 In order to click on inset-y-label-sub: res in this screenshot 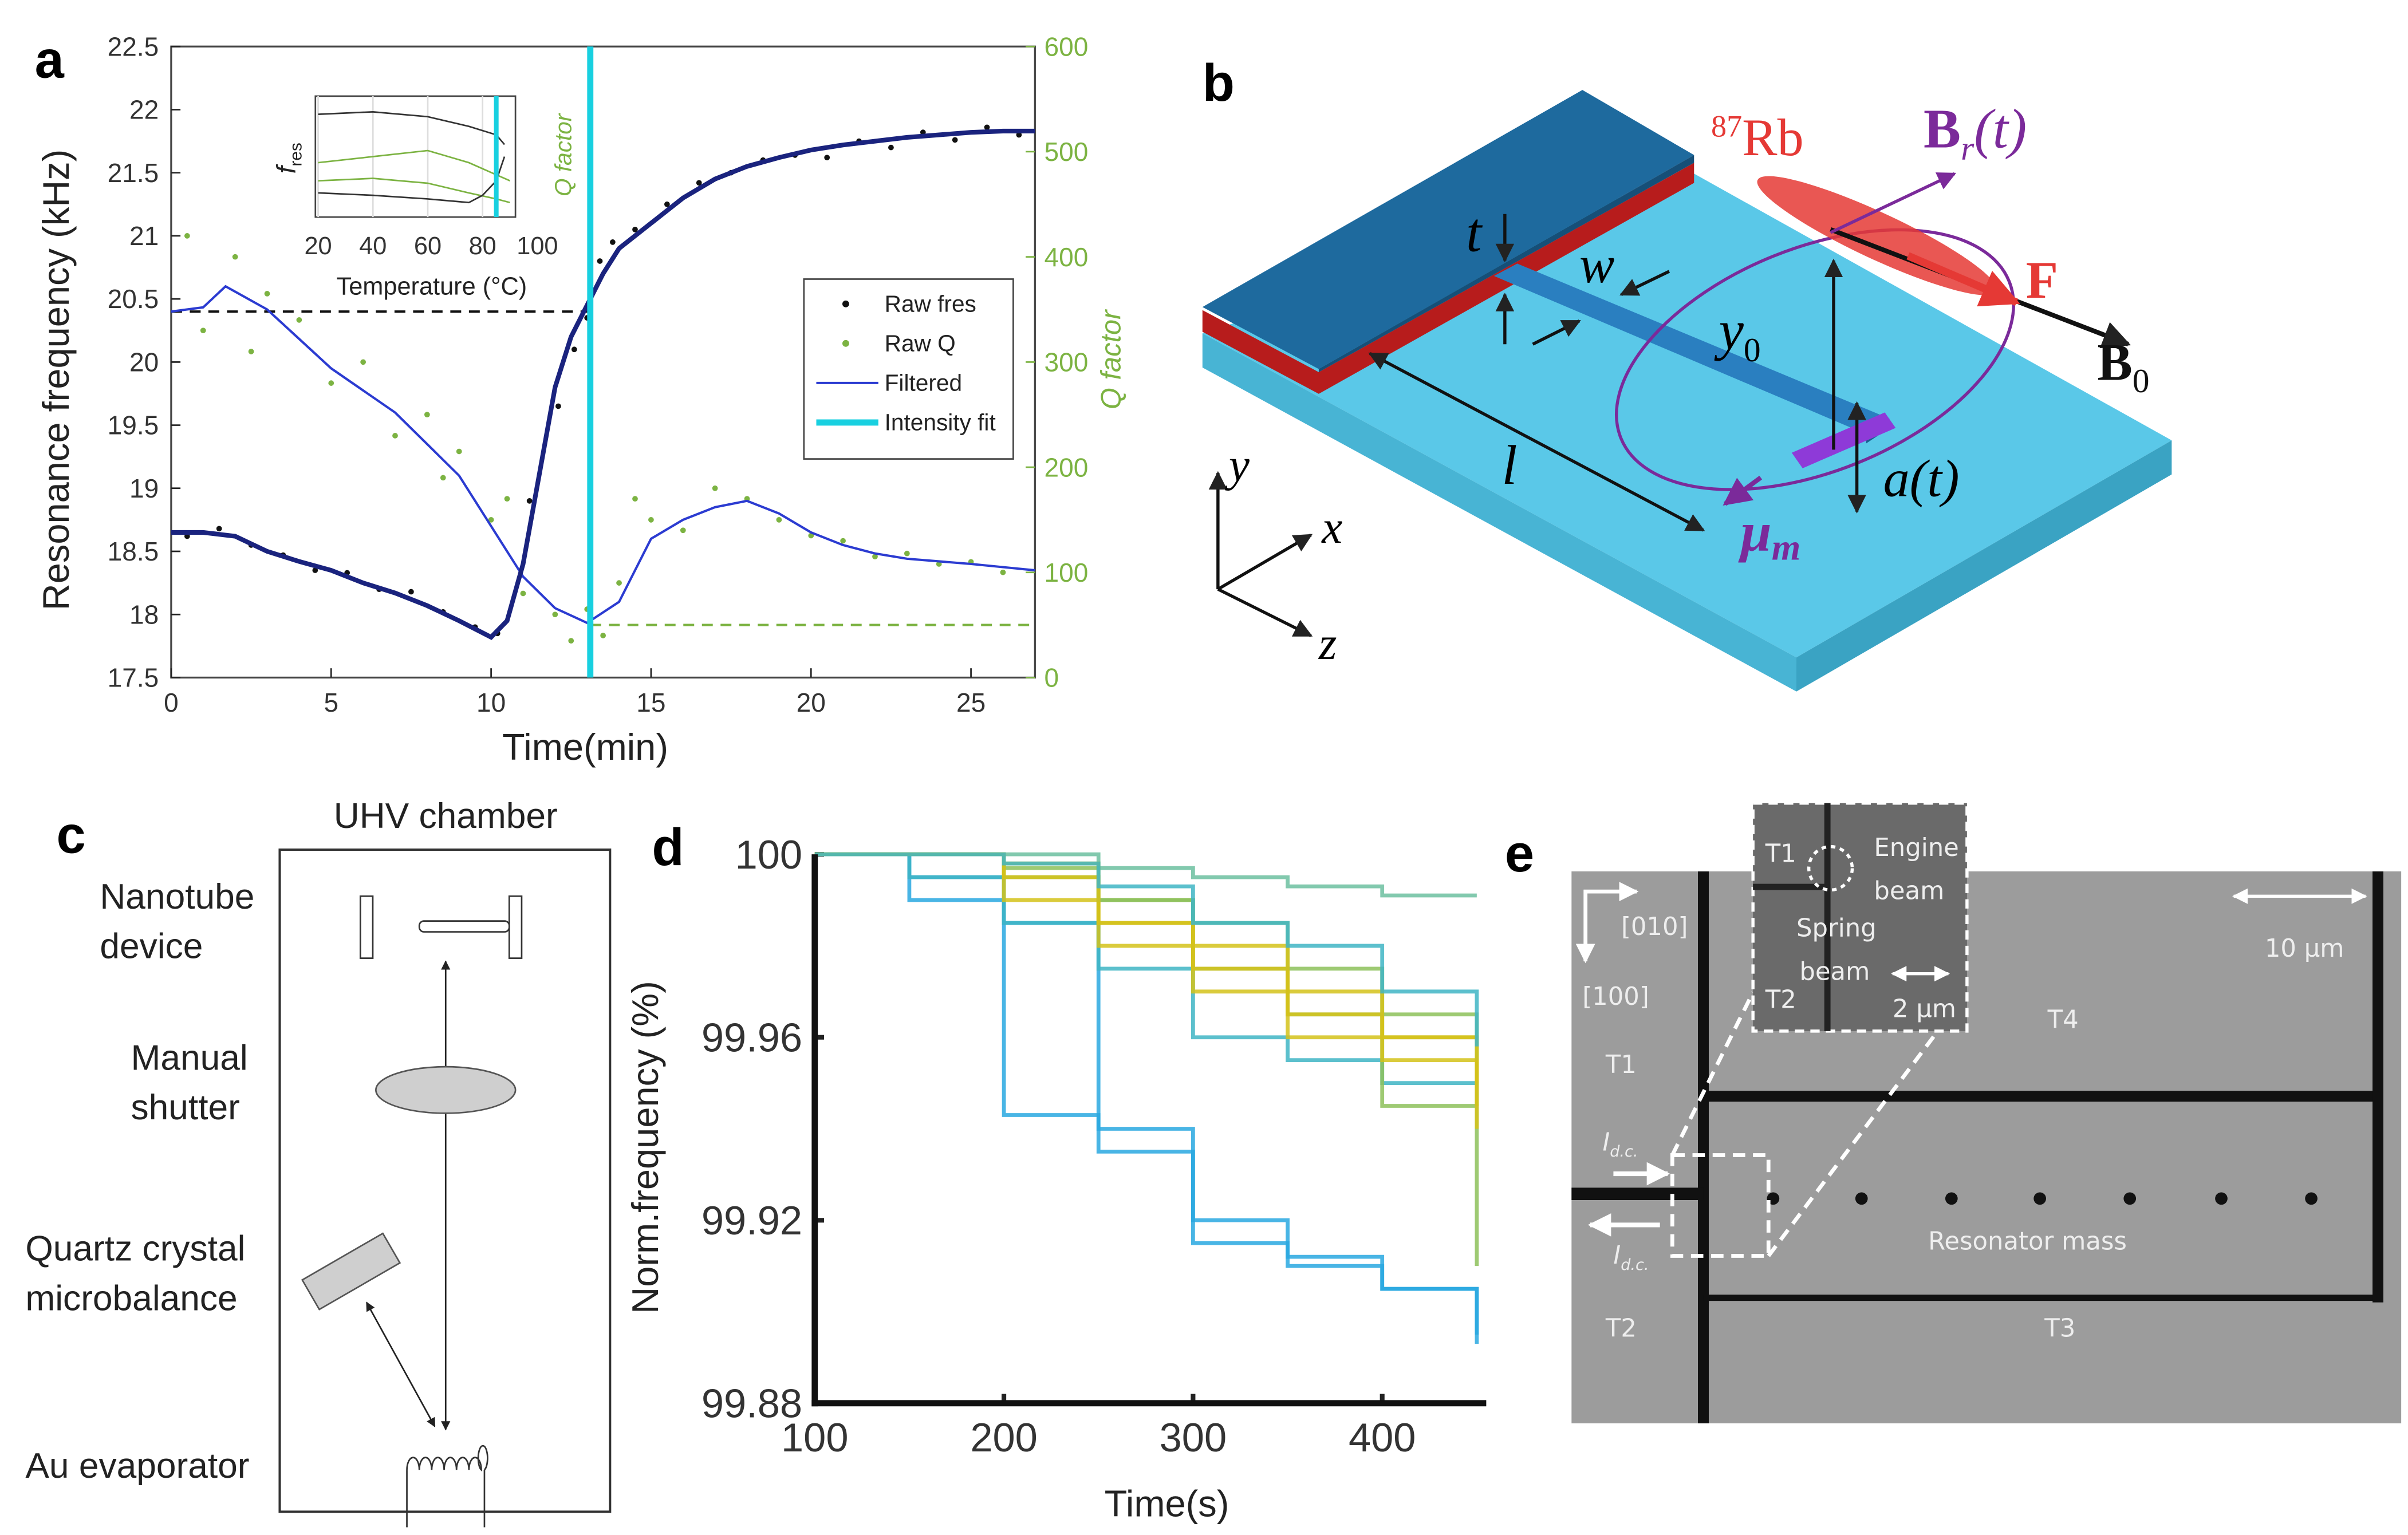, I will do `click(295, 154)`.